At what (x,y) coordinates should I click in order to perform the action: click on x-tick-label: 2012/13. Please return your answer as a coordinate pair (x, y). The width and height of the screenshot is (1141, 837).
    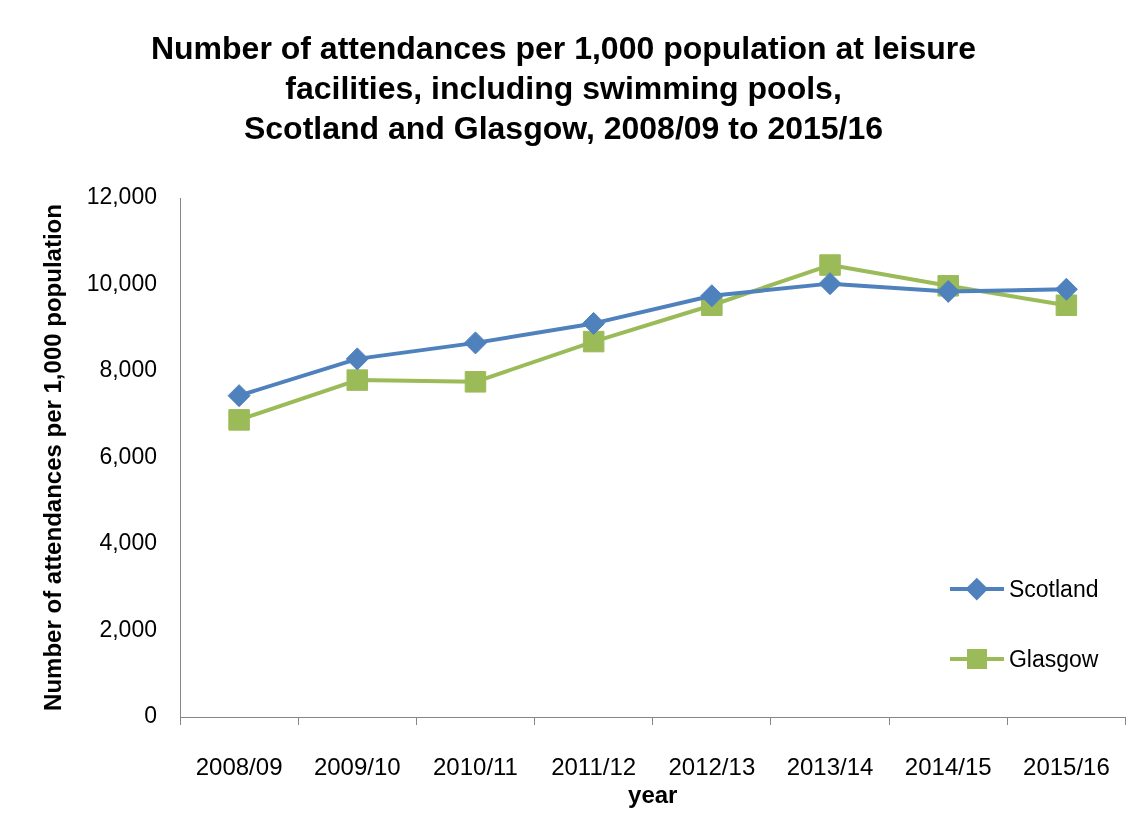
    Looking at the image, I should click on (712, 767).